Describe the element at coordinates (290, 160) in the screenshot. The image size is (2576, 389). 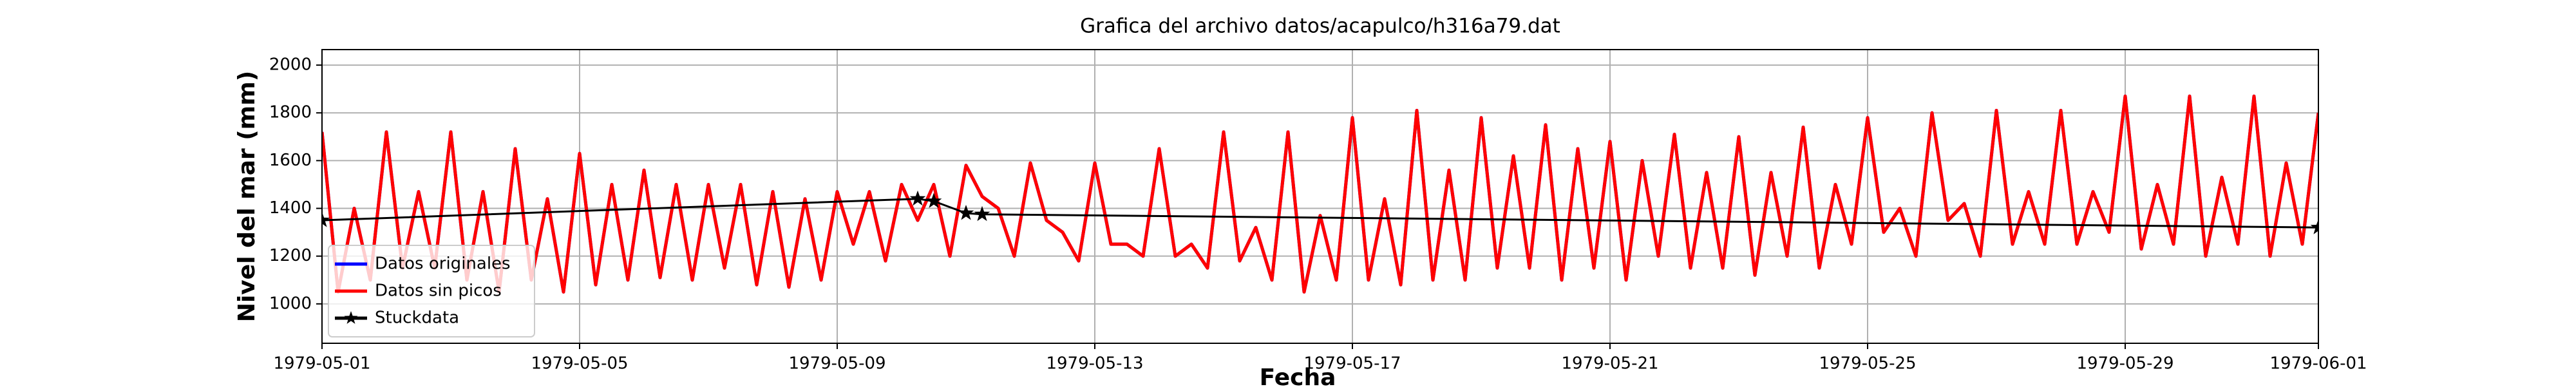
I see `y-tick-label: 1600` at that location.